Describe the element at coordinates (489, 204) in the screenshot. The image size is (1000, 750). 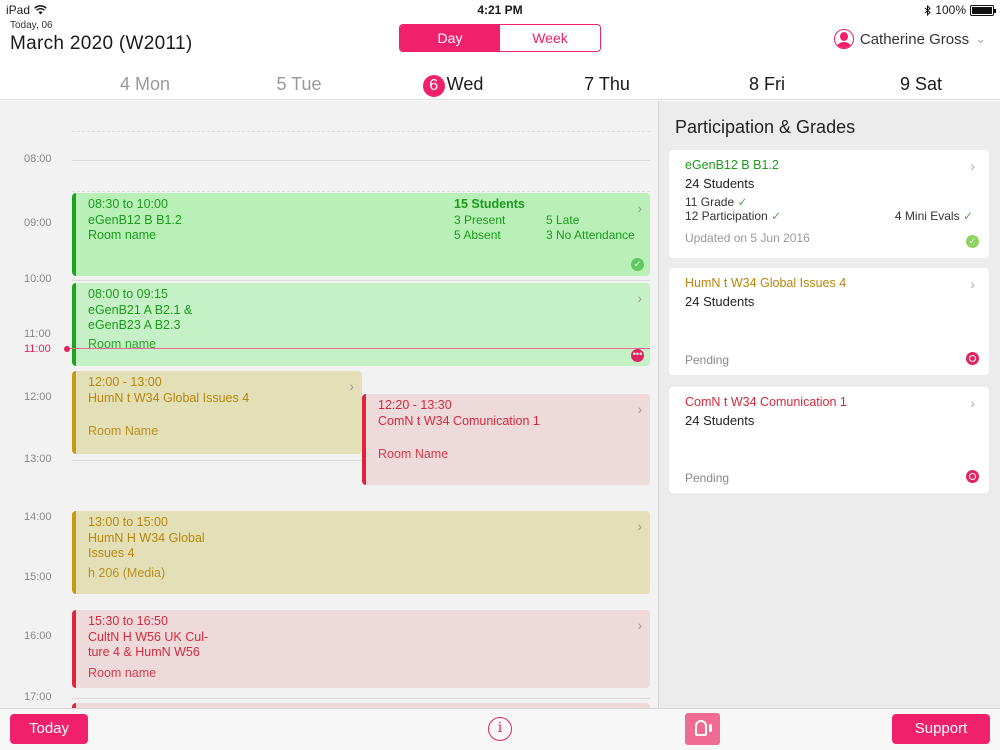
I see `student-count: 15 Students` at that location.